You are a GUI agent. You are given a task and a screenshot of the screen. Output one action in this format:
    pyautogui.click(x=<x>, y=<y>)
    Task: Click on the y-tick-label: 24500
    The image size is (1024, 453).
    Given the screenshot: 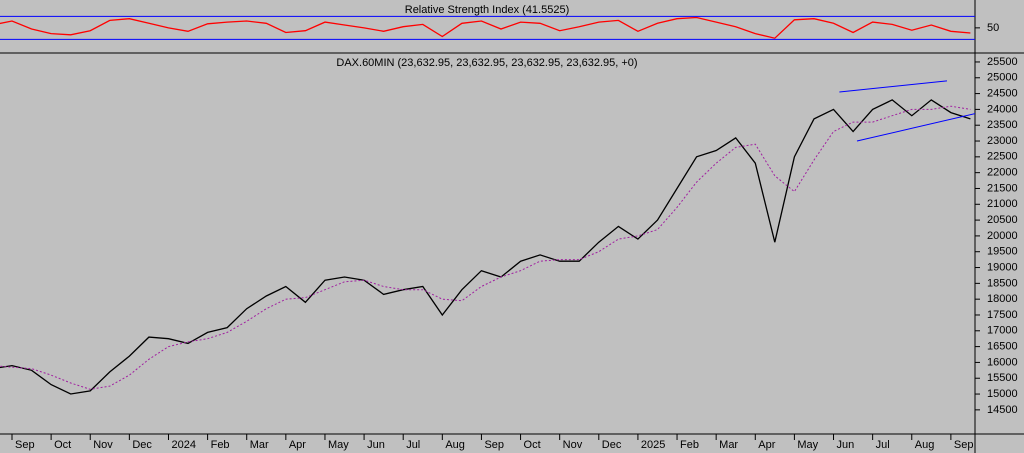 What is the action you would take?
    pyautogui.click(x=1002, y=93)
    